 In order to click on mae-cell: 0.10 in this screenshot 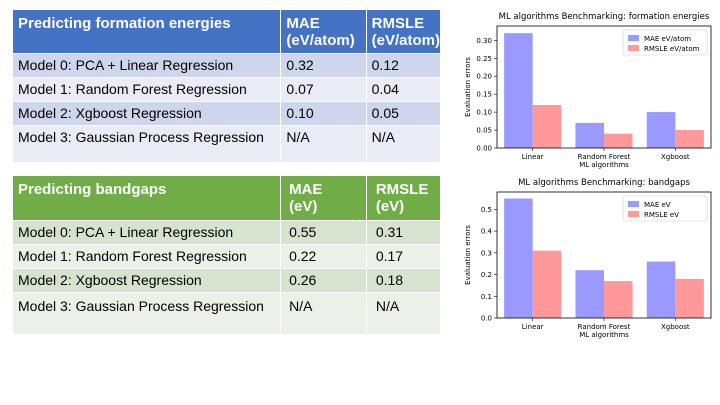, I will do `click(323, 113)`.